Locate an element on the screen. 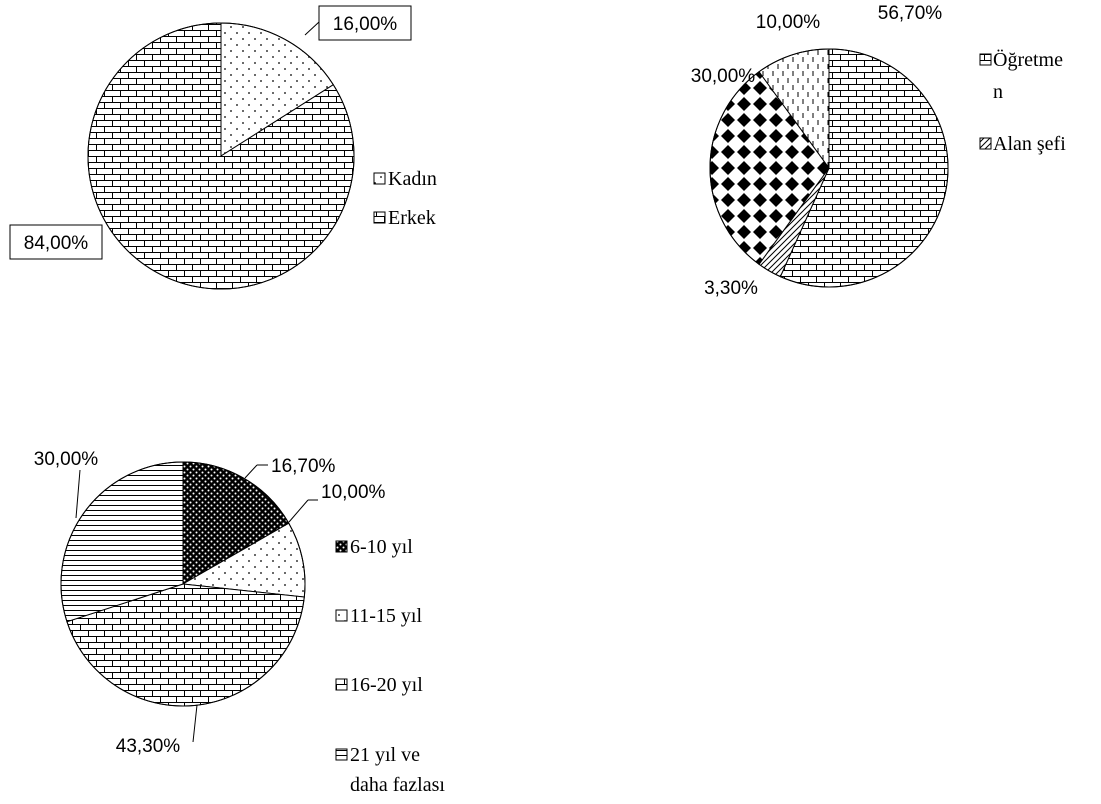  legend-swatch-21-plus is located at coordinates (341, 754).